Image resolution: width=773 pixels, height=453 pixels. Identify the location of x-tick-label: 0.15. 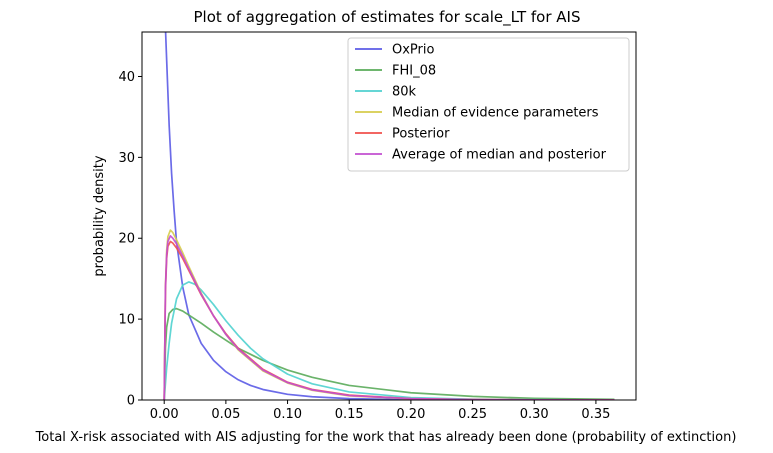
(349, 414).